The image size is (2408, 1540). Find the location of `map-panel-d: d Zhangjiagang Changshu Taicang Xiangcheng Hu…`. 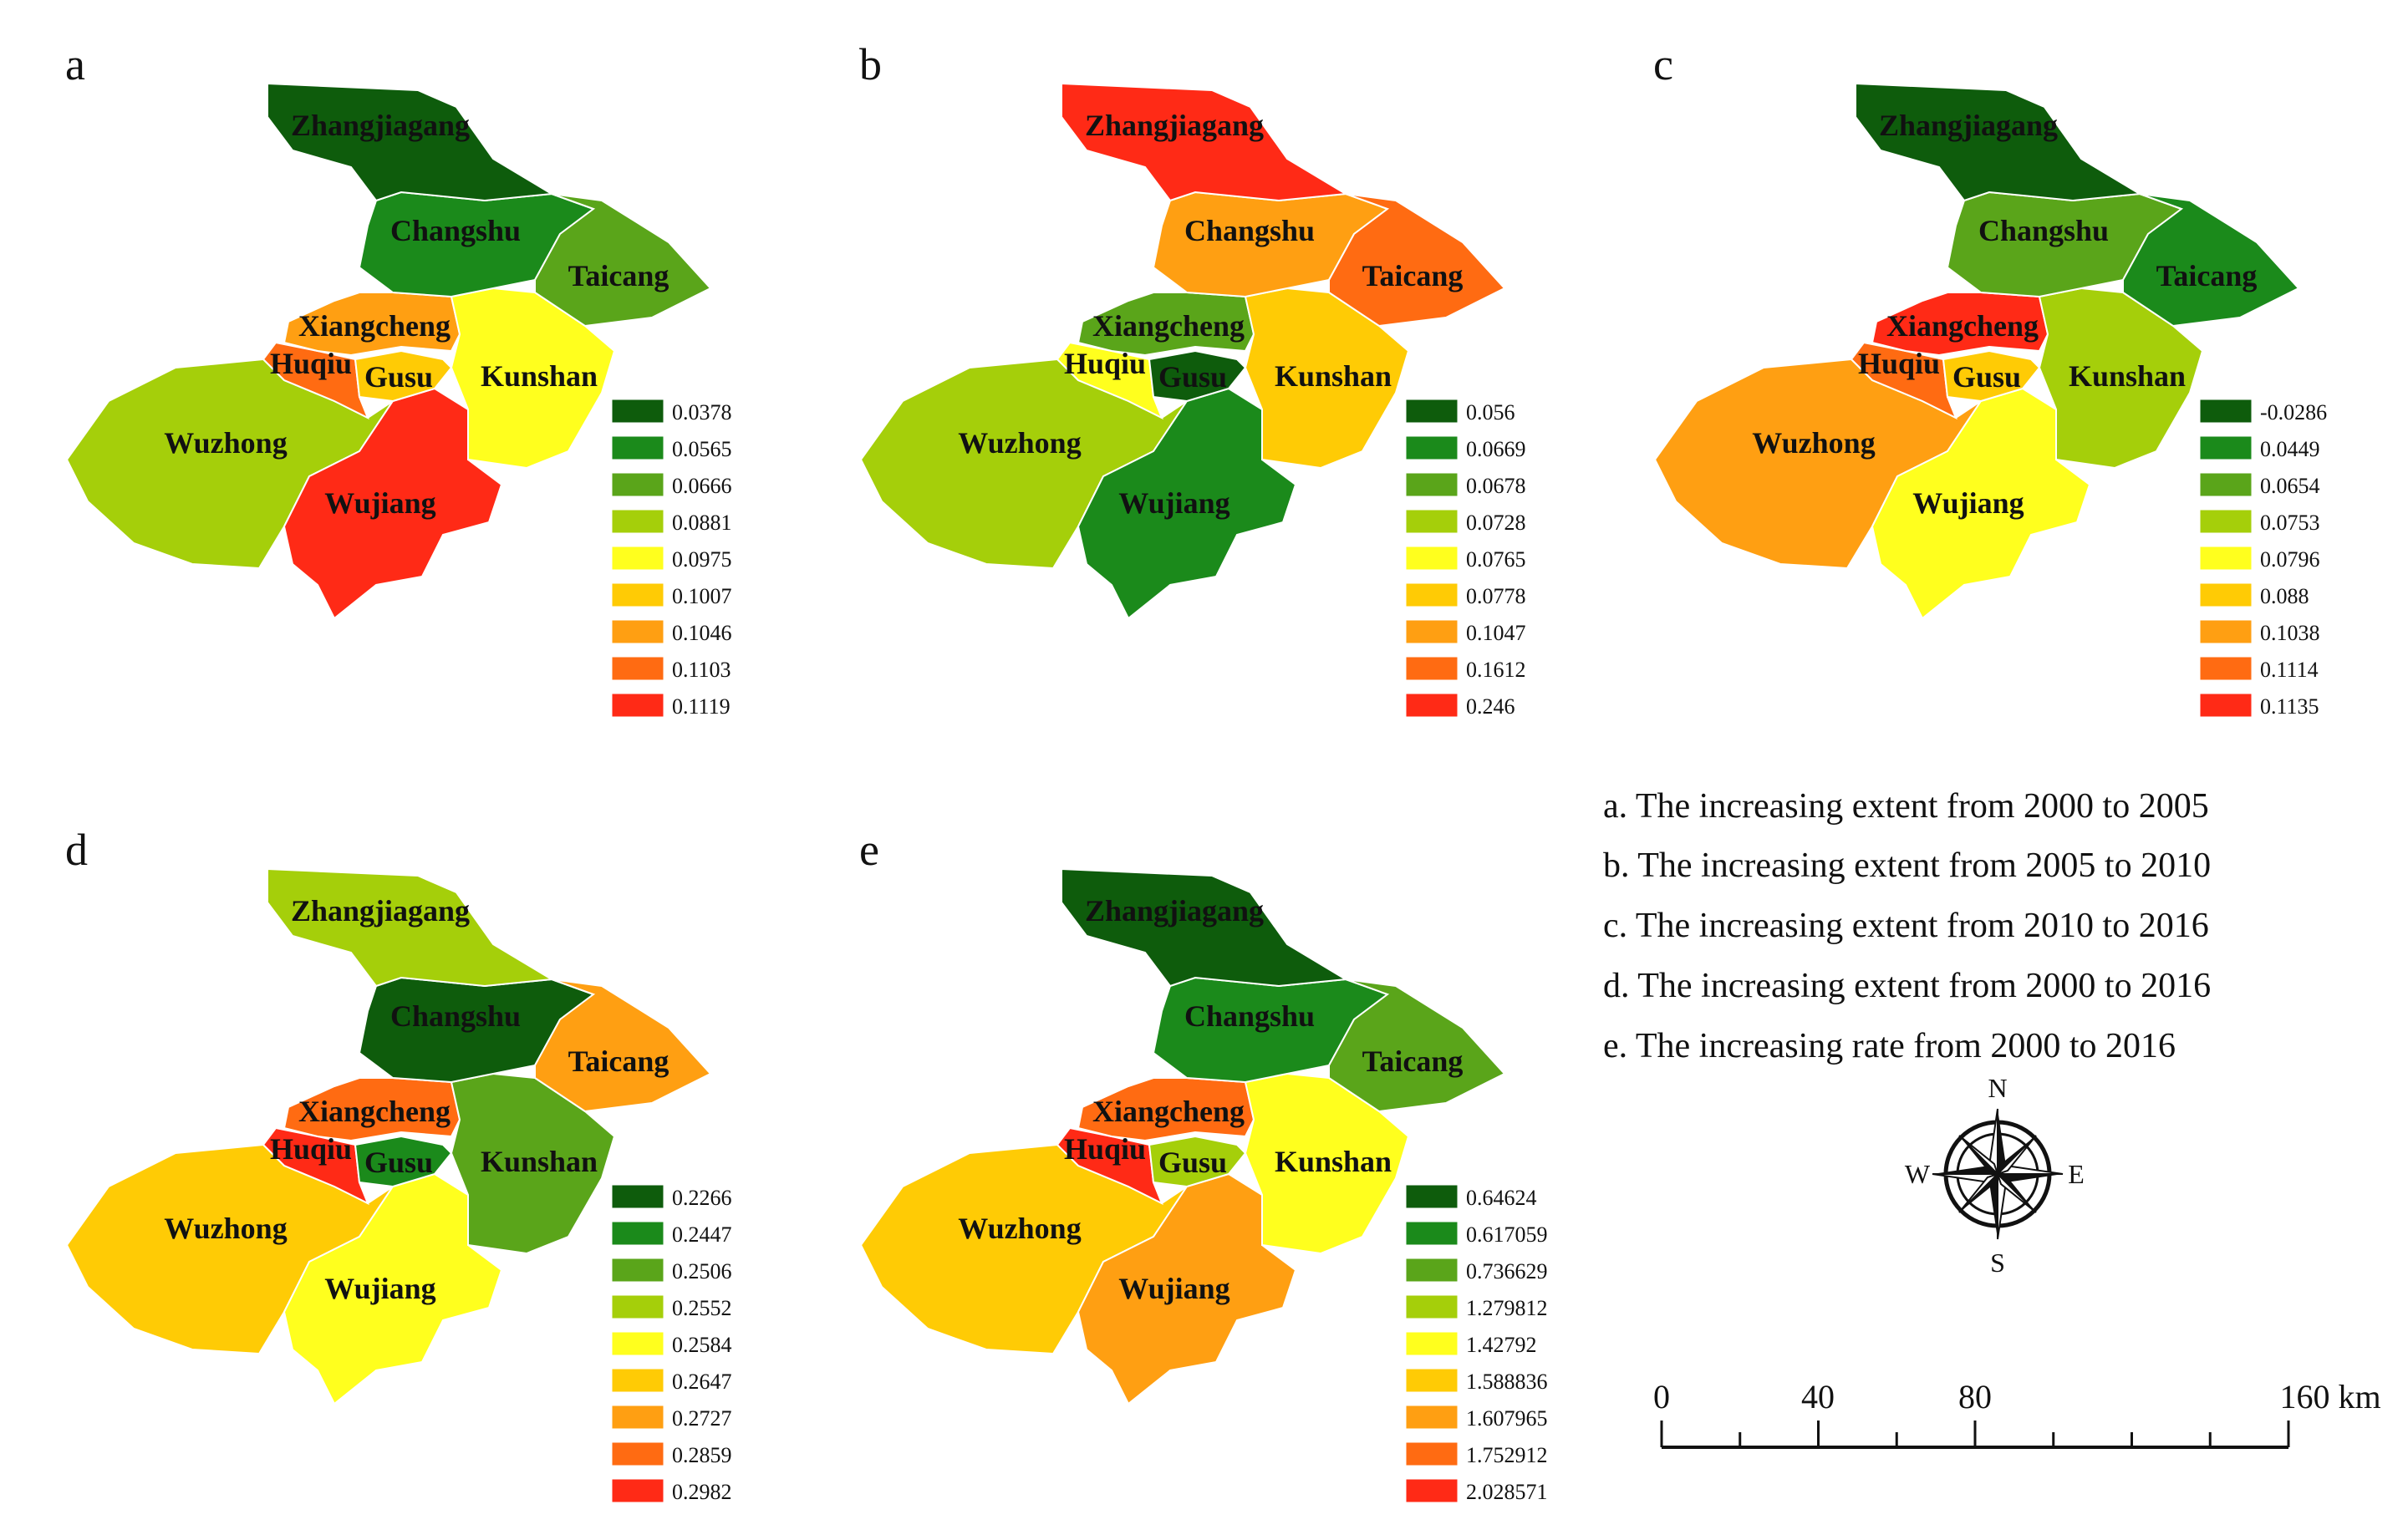

map-panel-d: d Zhangjiagang Changshu Taicang Xiangcheng Hu… is located at coordinates (398, 1164).